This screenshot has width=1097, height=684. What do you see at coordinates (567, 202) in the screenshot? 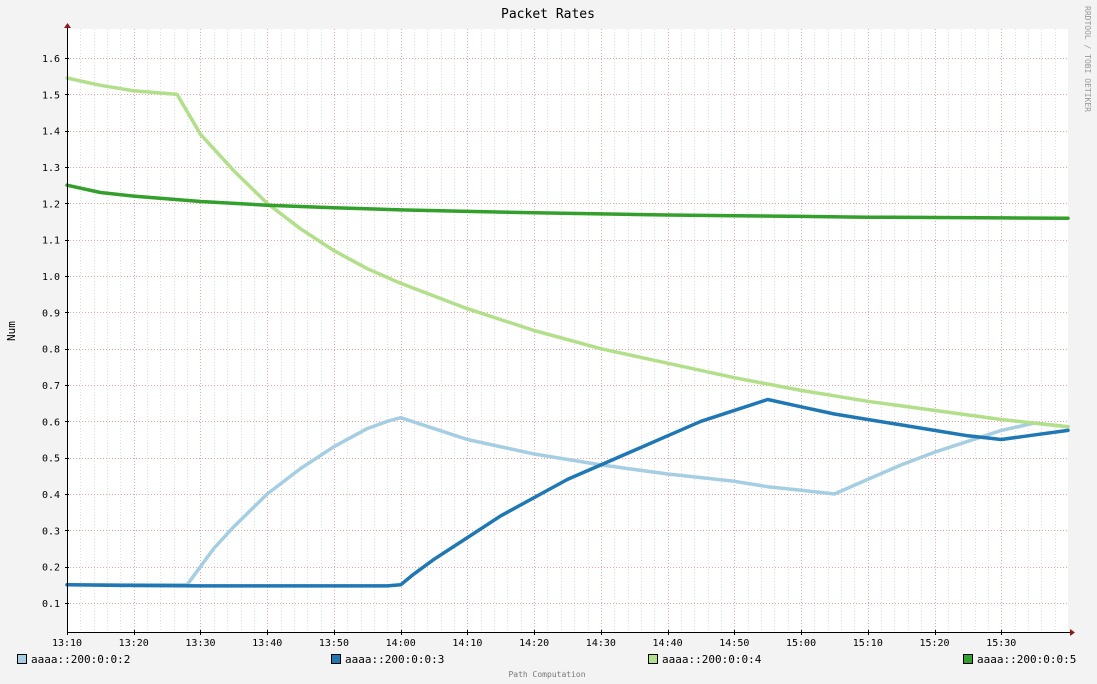
I see `series-line` at bounding box center [567, 202].